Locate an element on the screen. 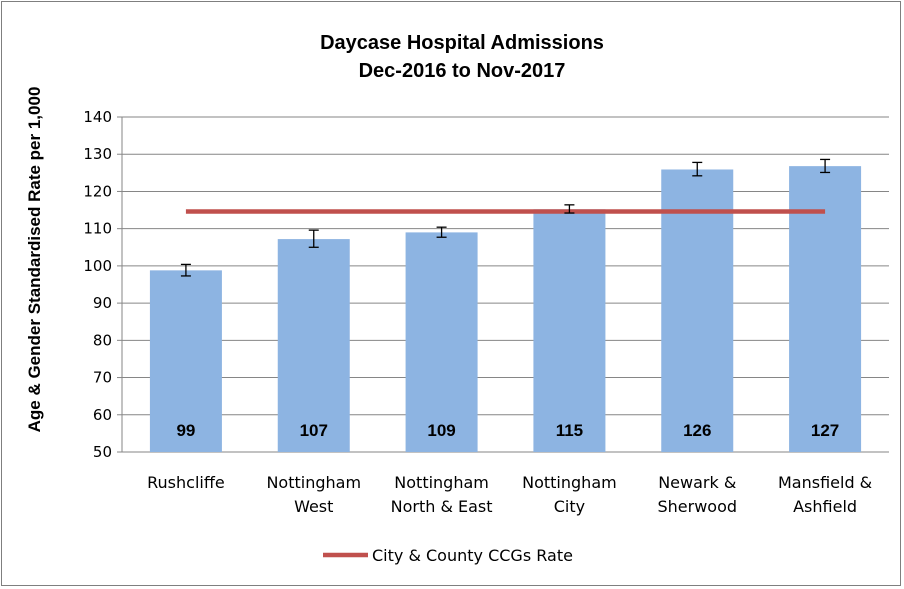 The width and height of the screenshot is (904, 589). y-axis-title: Age & Gender Standardised Rate per 1,000 is located at coordinates (34, 260).